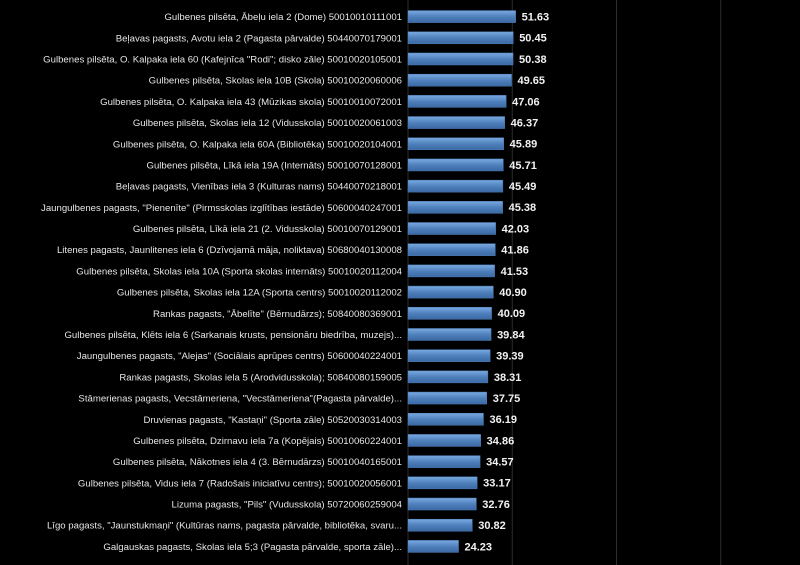  Describe the element at coordinates (532, 81) in the screenshot. I see `value-label: 49.65` at that location.